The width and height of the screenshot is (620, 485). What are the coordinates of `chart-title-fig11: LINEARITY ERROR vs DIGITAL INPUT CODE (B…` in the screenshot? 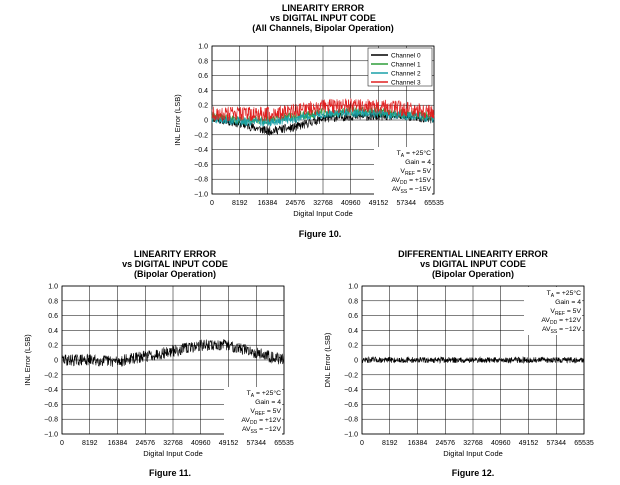 It's located at (175, 264).